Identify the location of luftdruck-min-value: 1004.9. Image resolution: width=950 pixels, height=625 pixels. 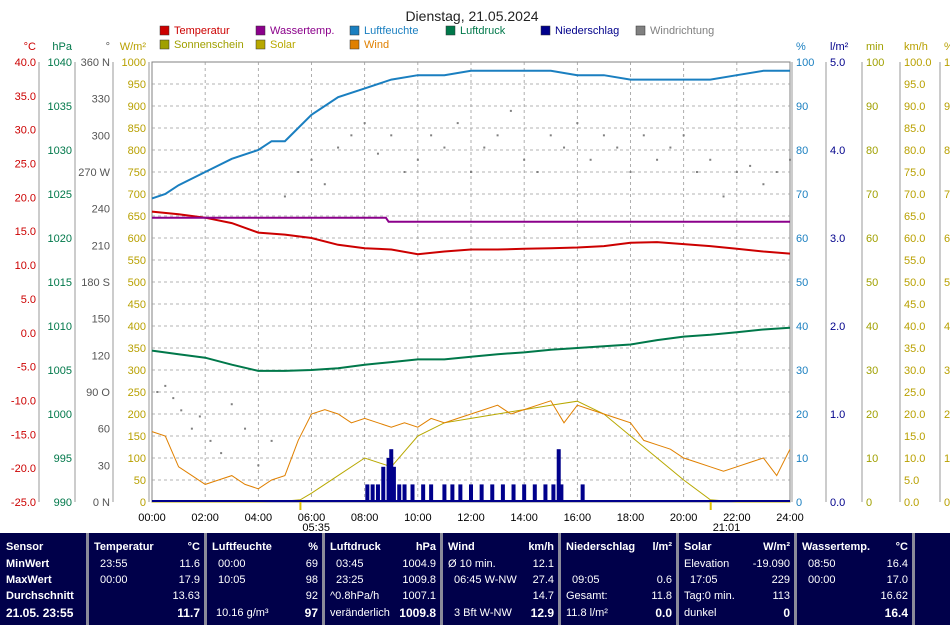
(419, 564).